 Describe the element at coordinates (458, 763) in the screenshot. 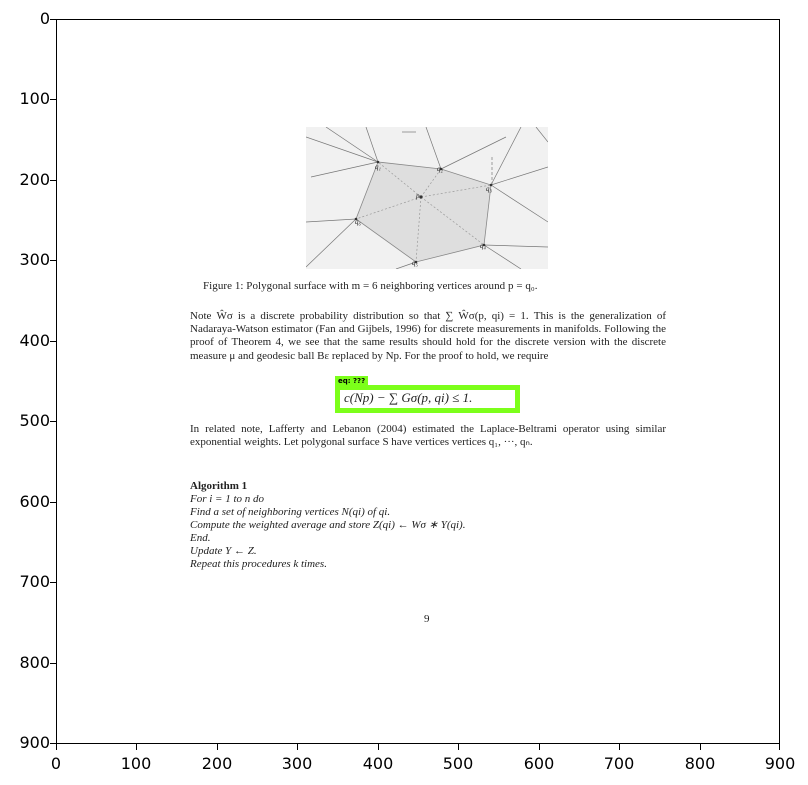

I see `x-tick-label: 500` at that location.